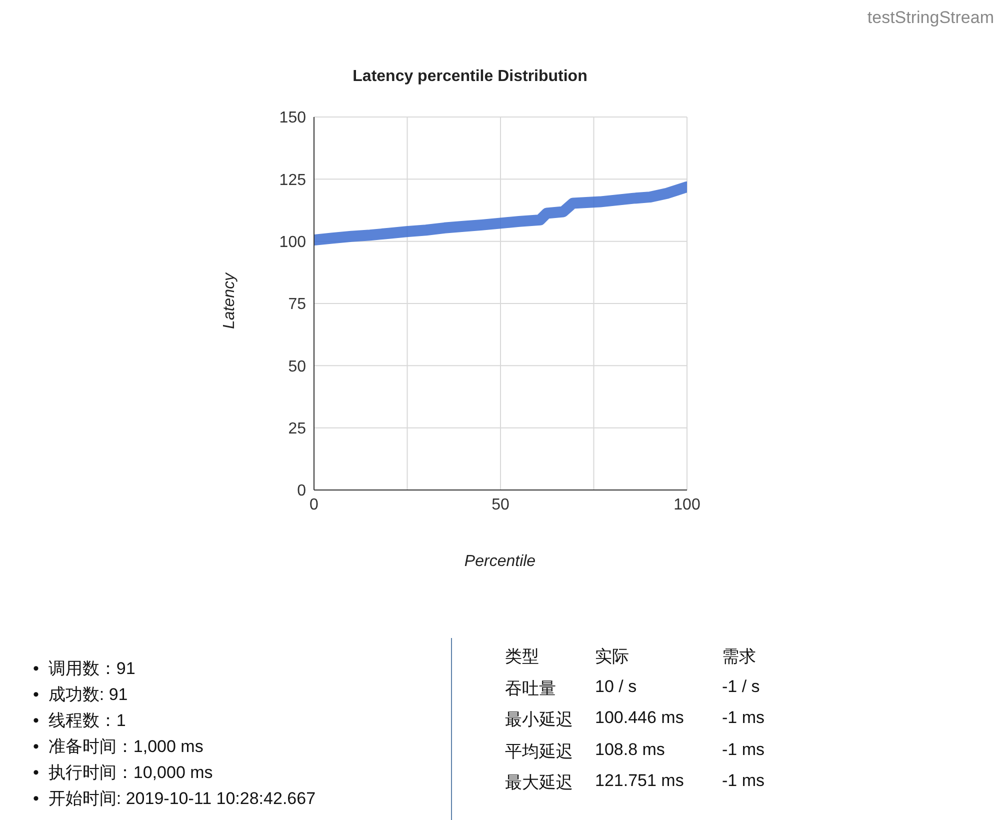  Describe the element at coordinates (314, 505) in the screenshot. I see `x-tick-label: 0` at that location.